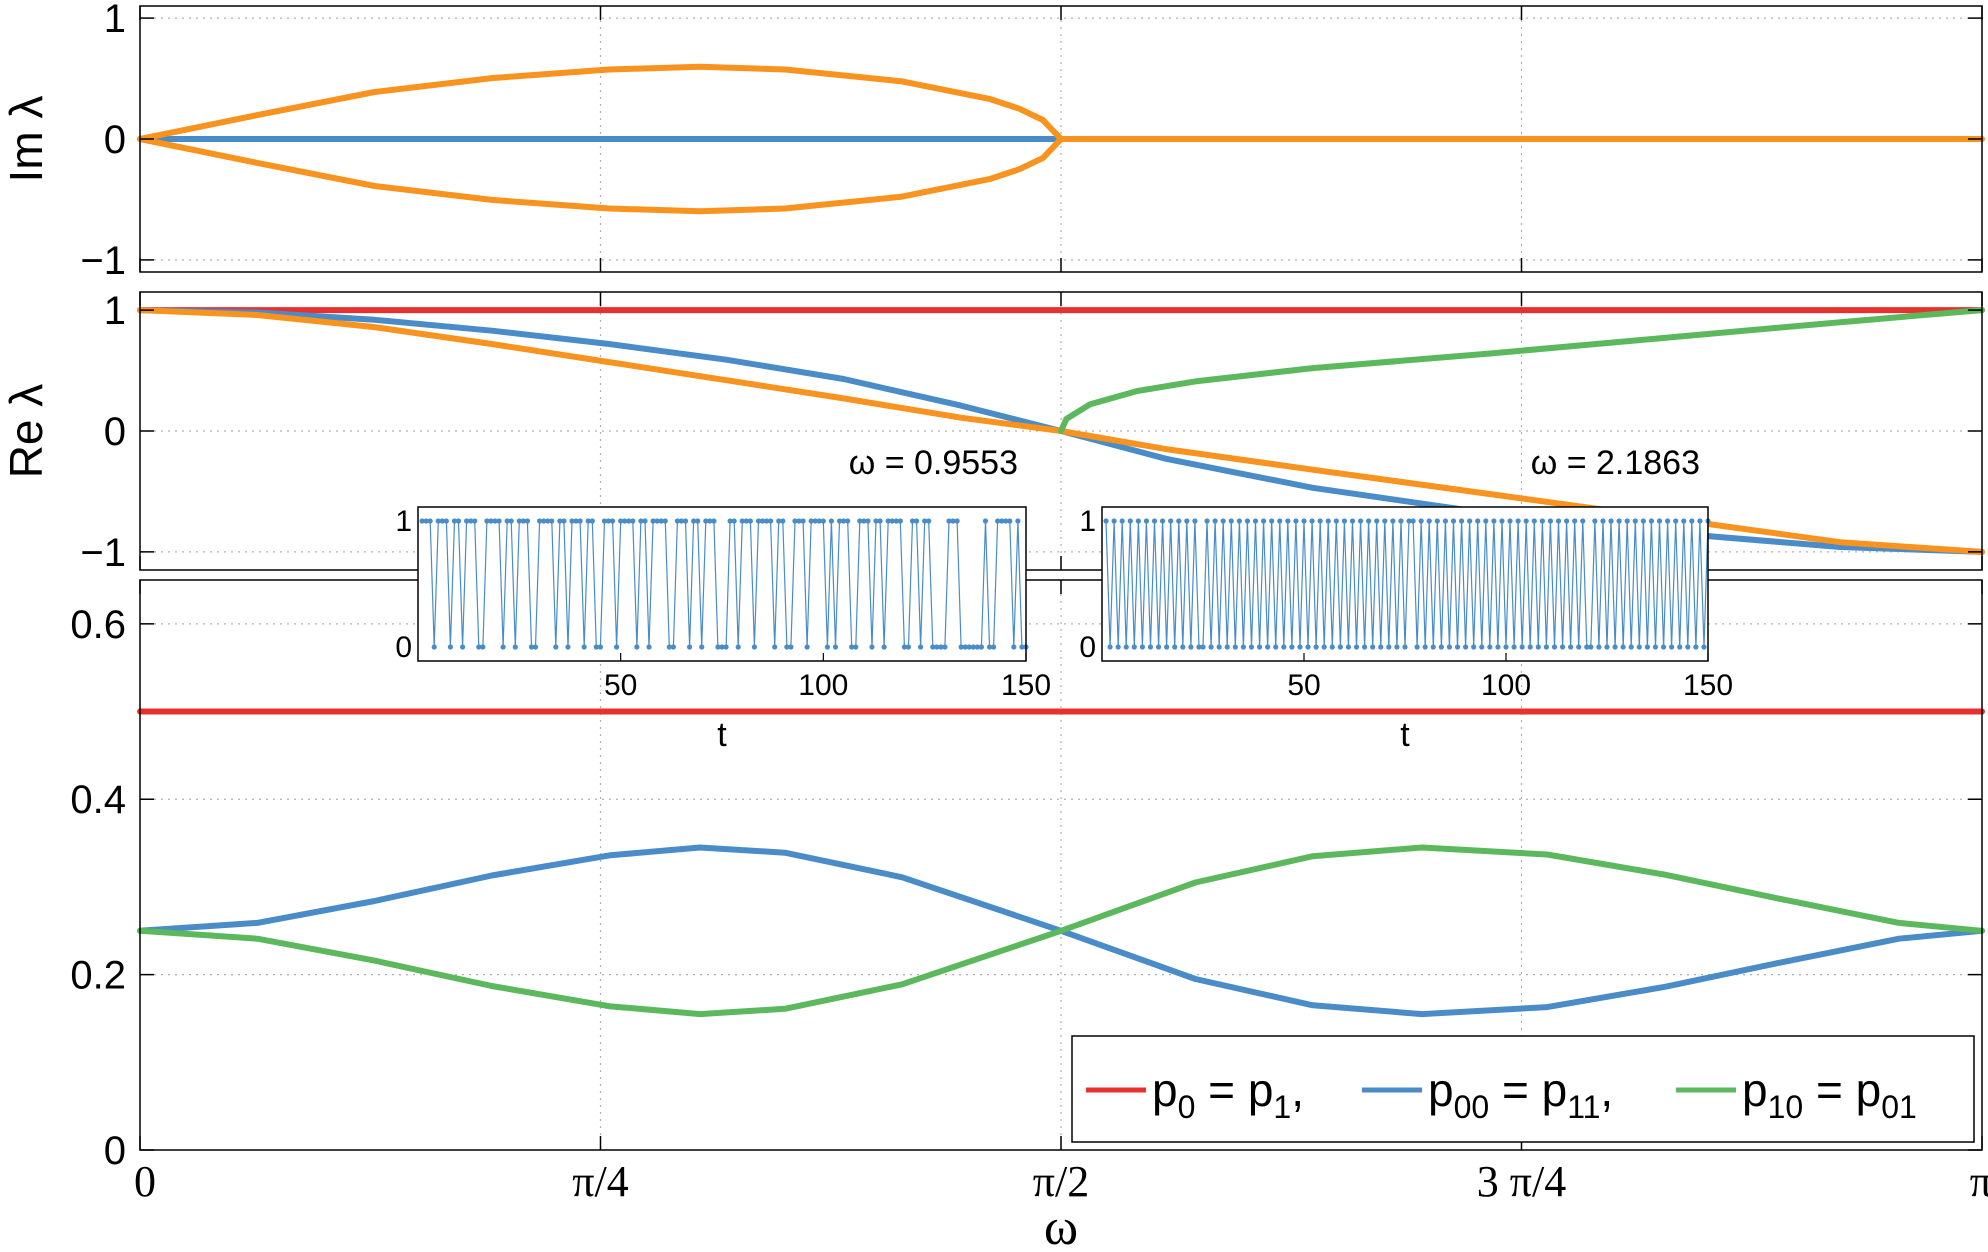  What do you see at coordinates (115, 20) in the screenshot?
I see `im-ytick-label: 1` at bounding box center [115, 20].